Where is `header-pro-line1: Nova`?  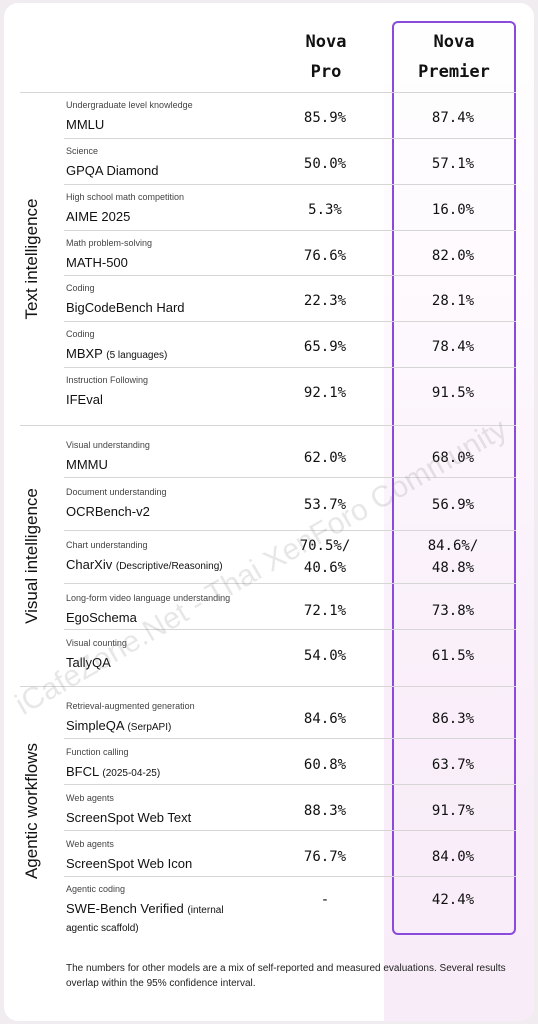
header-pro-line1: Nova is located at coordinates (326, 42).